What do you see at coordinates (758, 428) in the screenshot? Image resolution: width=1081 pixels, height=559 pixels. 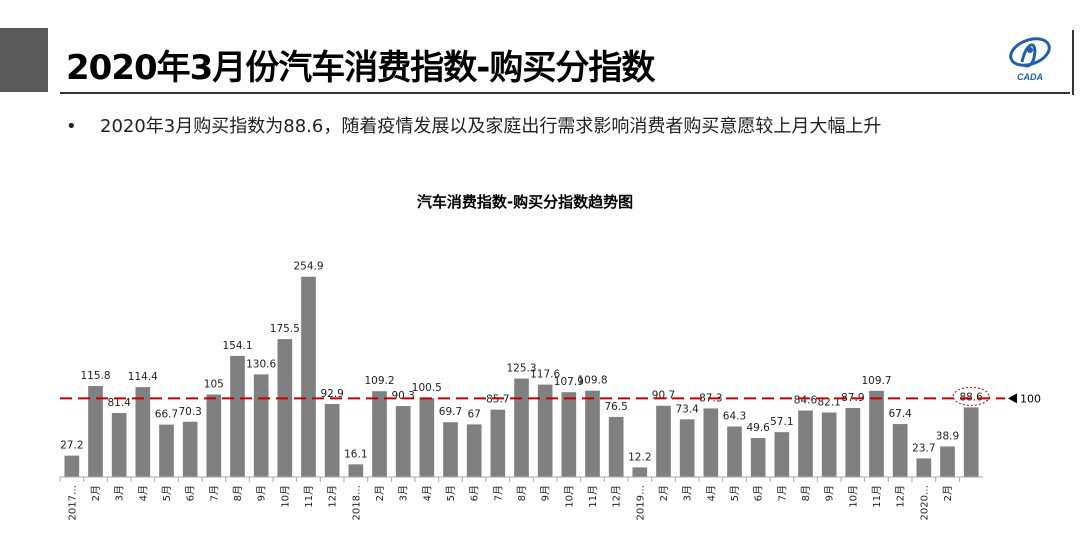 I see `data-label-29: 49.6` at bounding box center [758, 428].